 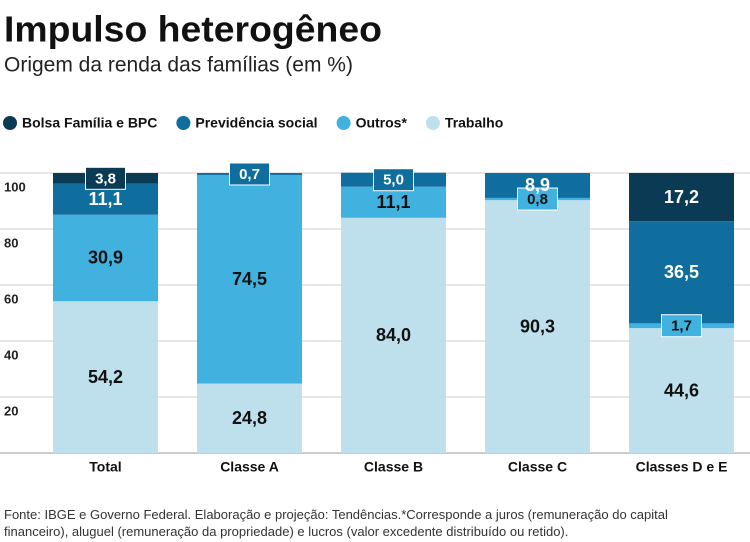 I want to click on chart-subtitle: Origem da renda das famílias (em %), so click(x=178, y=65).